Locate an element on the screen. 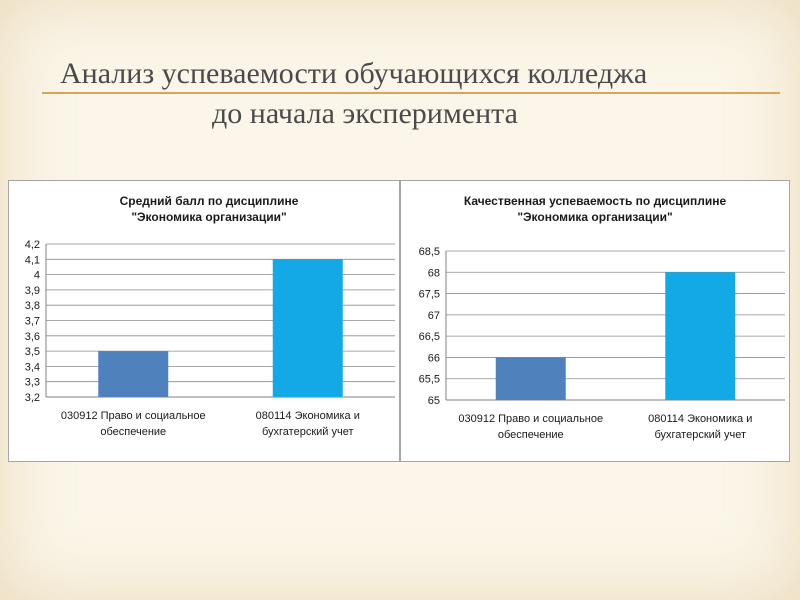  y-tick-label: 3,7 is located at coordinates (32, 322).